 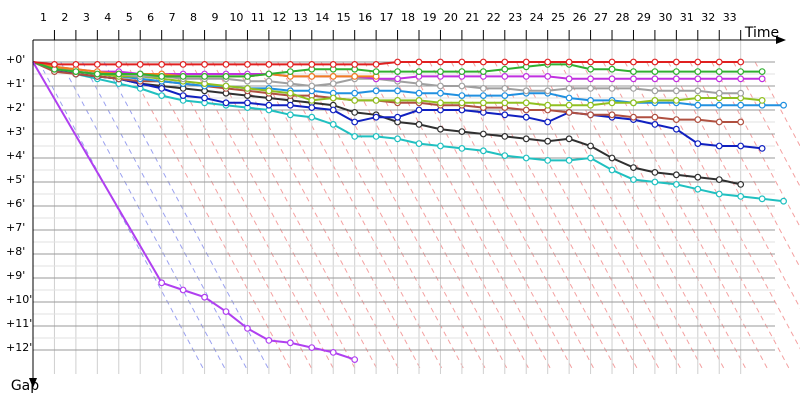 I want to click on y-tick-label: +8', so click(x=15, y=251).